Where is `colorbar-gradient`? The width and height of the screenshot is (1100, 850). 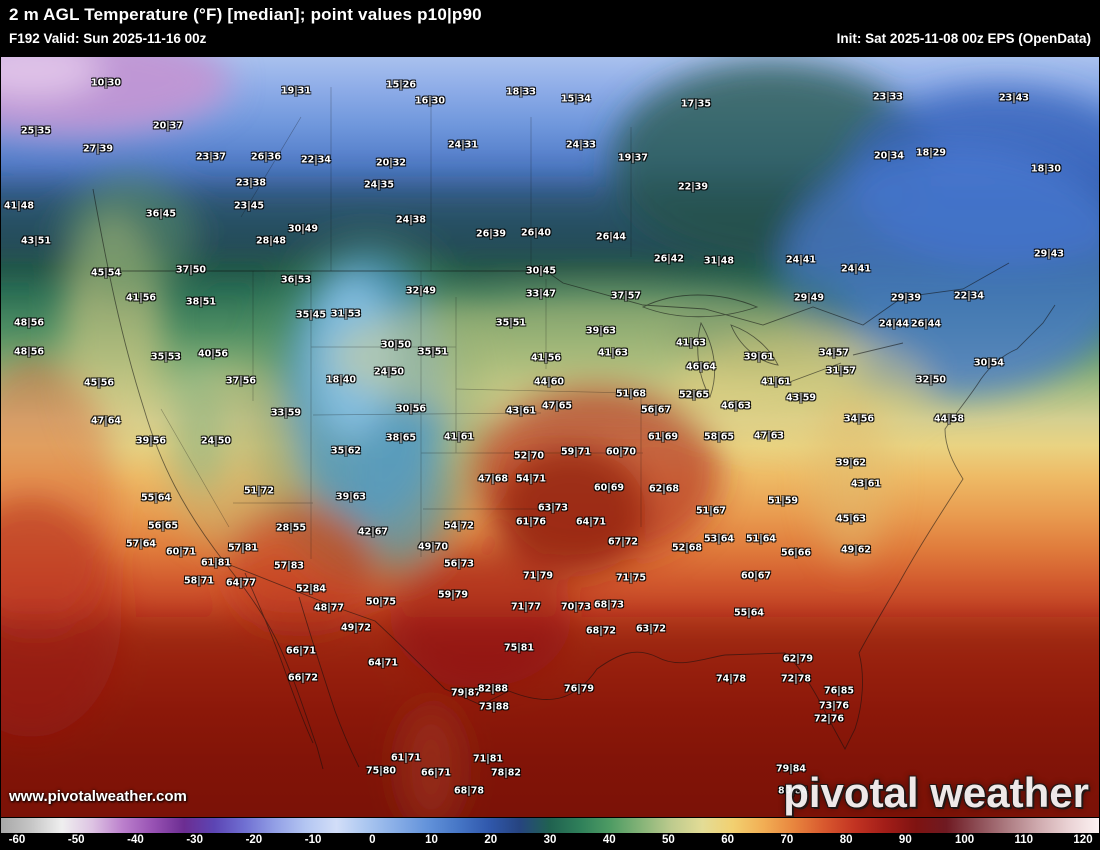 colorbar-gradient is located at coordinates (550, 825).